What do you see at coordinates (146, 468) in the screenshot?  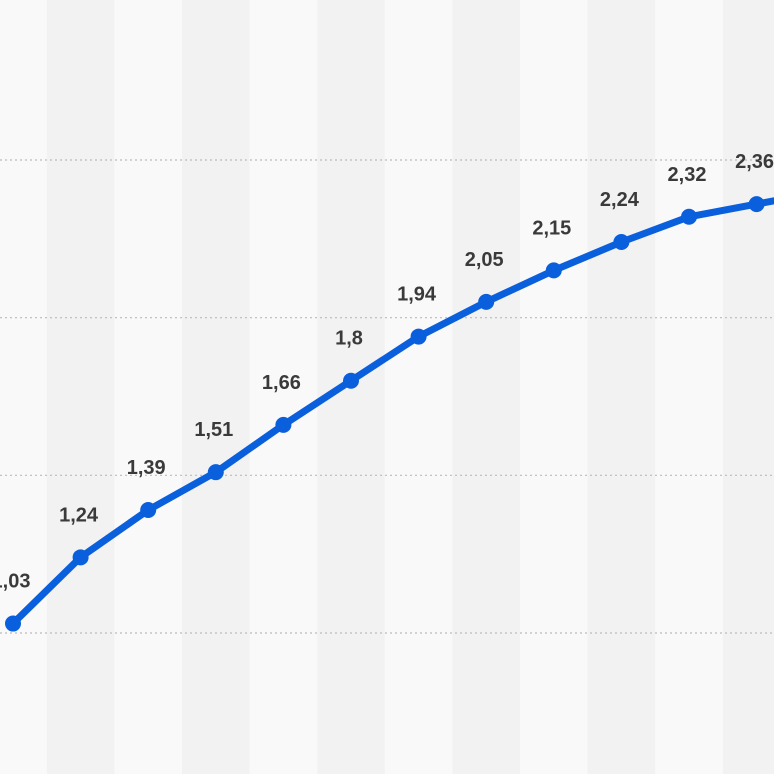 I see `data-label: 1,39` at bounding box center [146, 468].